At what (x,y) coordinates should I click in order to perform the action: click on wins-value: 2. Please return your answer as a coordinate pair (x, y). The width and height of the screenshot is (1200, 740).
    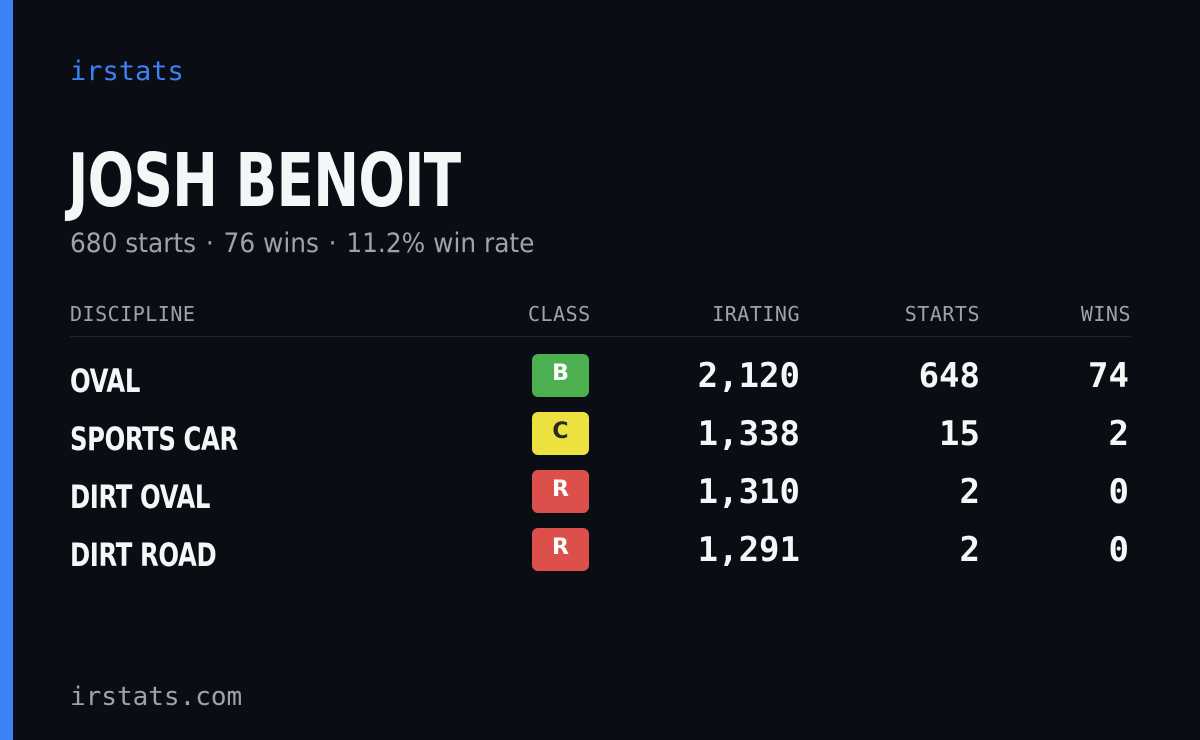
    Looking at the image, I should click on (1118, 434).